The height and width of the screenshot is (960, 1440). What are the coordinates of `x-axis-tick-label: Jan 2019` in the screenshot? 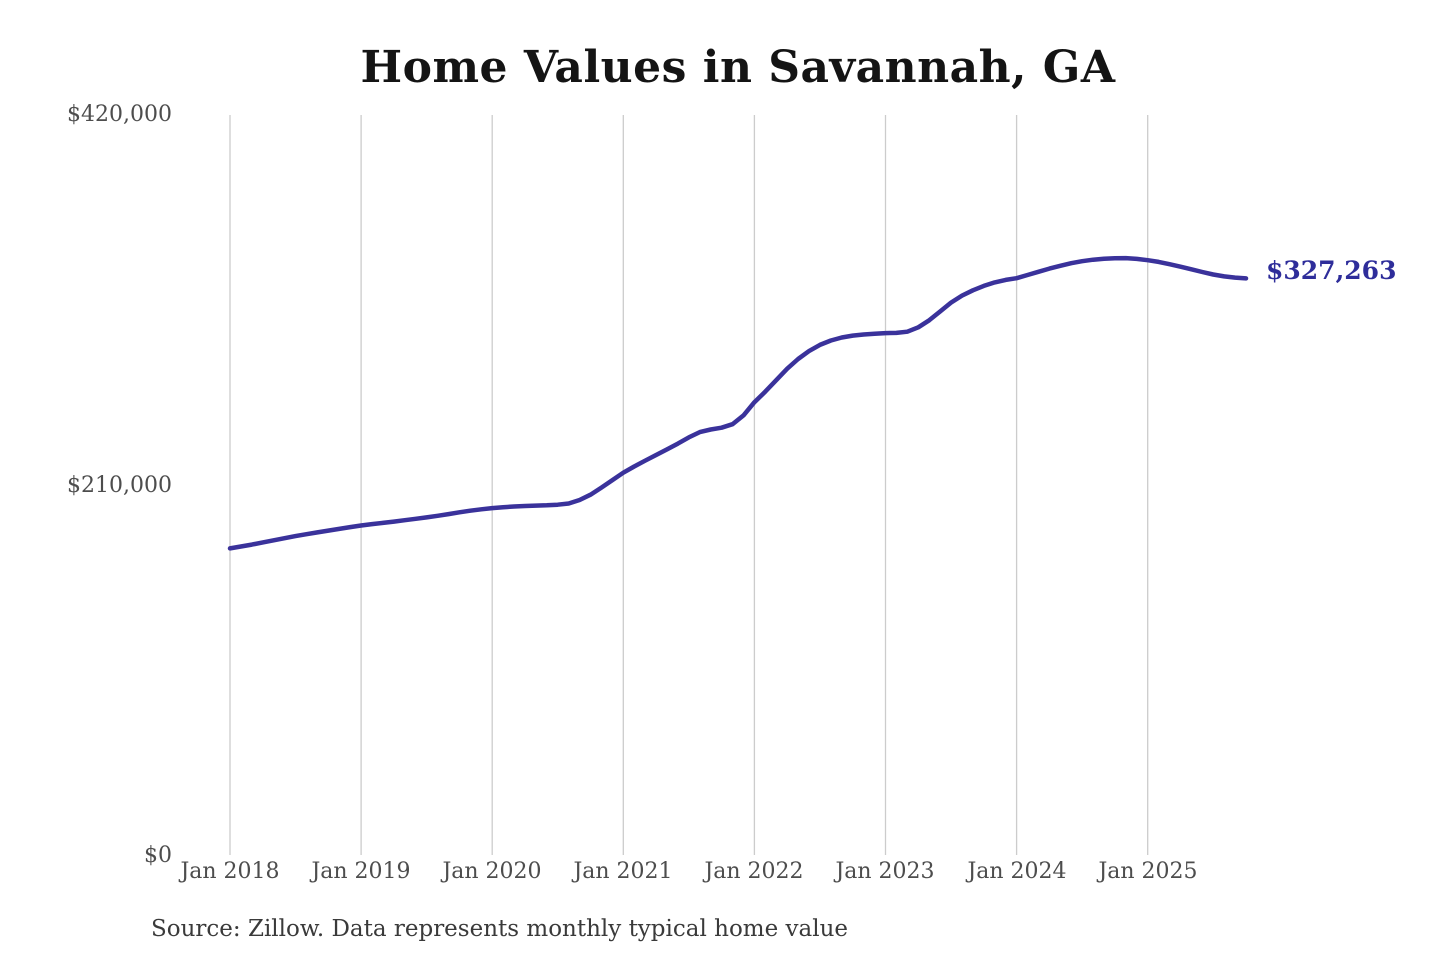 It's located at (361, 871).